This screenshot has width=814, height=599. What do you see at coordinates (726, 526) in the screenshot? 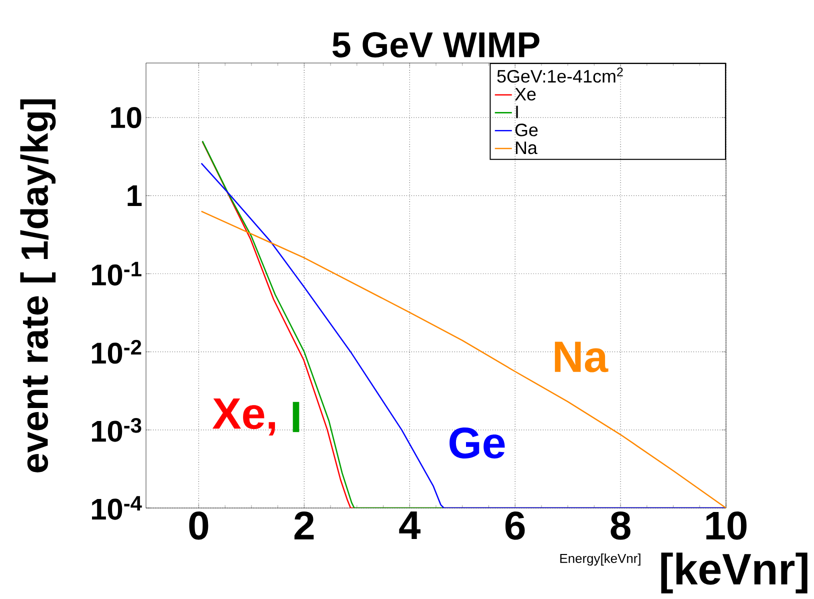
I see `x-tick-label: 10` at bounding box center [726, 526].